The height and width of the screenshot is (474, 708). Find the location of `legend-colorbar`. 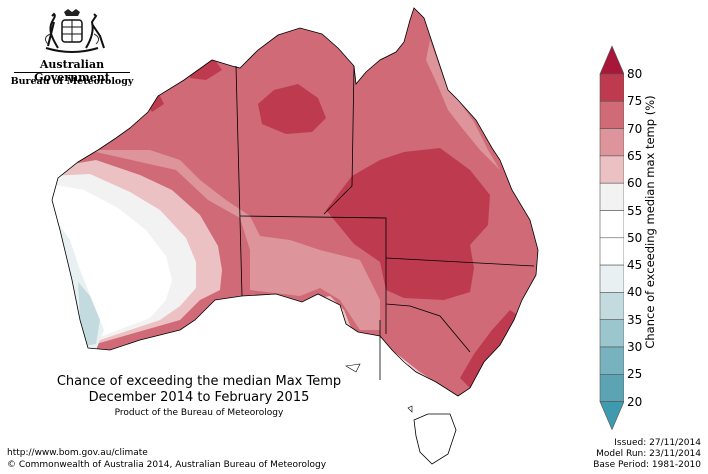

legend-colorbar is located at coordinates (611, 237).